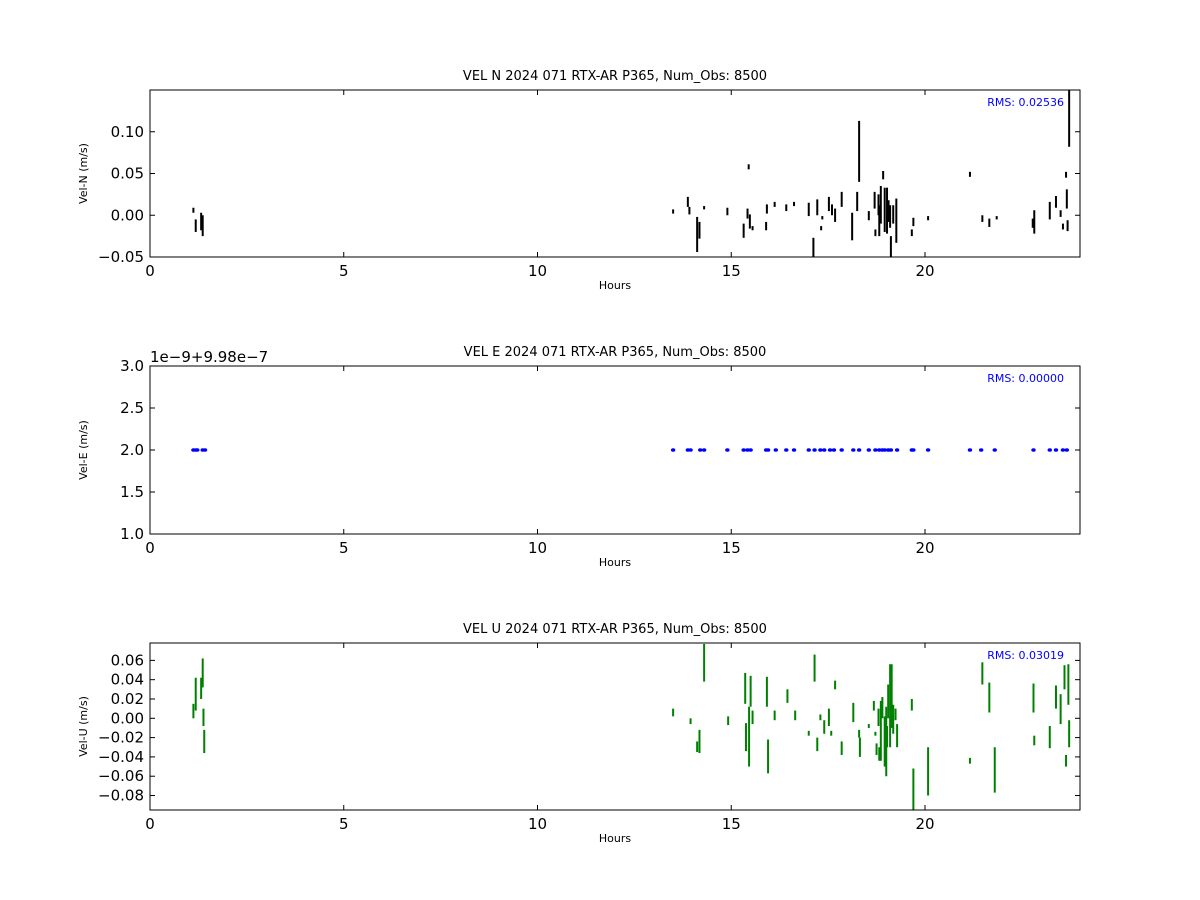 This screenshot has width=1200, height=900. What do you see at coordinates (121, 257) in the screenshot?
I see `y-tick-label: −0.05` at bounding box center [121, 257].